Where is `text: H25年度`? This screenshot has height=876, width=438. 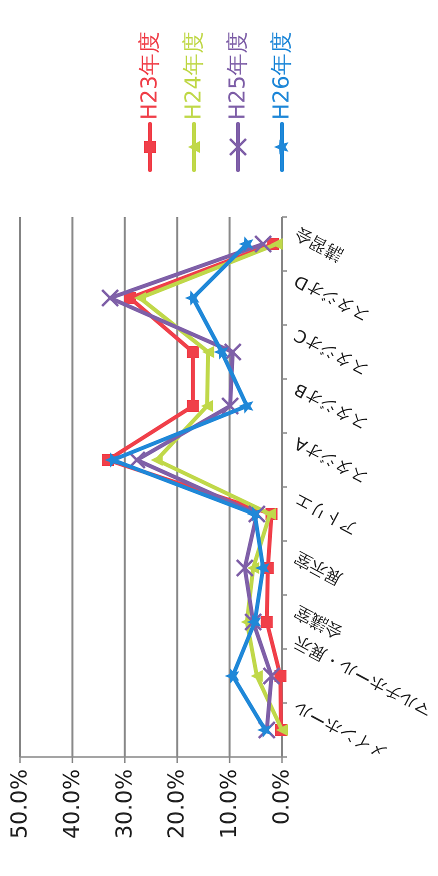
text: H25年度 is located at coordinates (238, 75).